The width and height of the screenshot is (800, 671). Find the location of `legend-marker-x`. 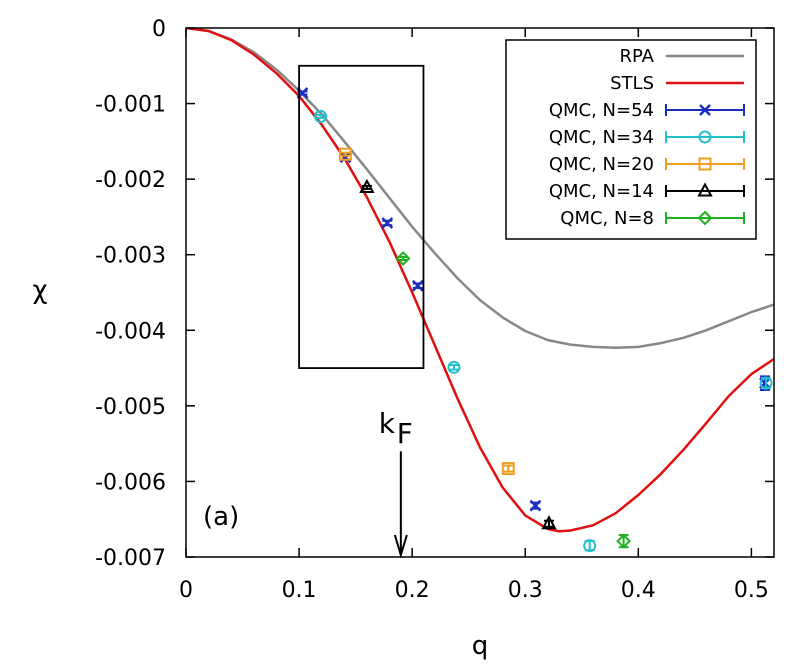

legend-marker-x is located at coordinates (705, 110).